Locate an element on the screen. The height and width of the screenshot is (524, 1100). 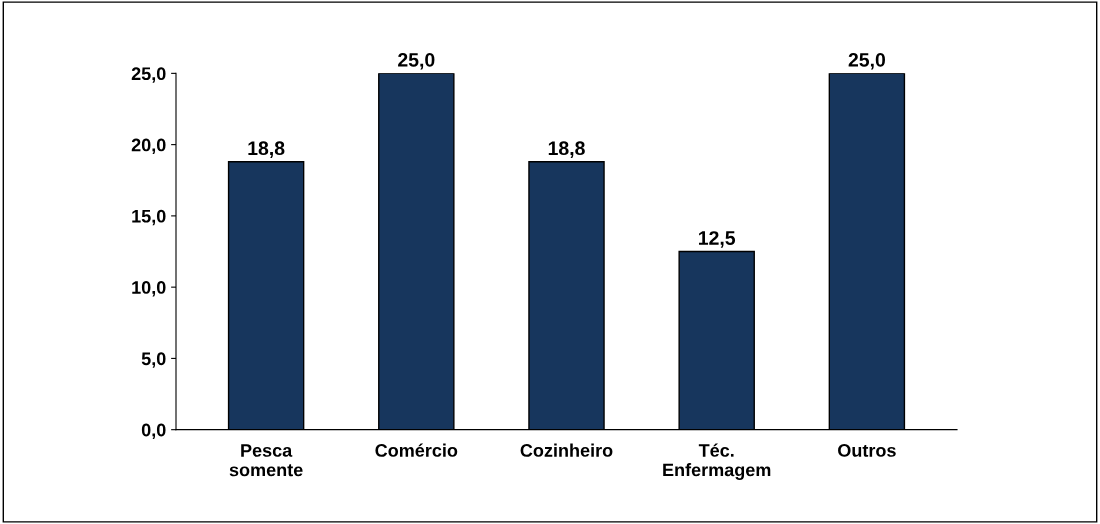
y-tick-label: 5,0 is located at coordinates (153, 360).